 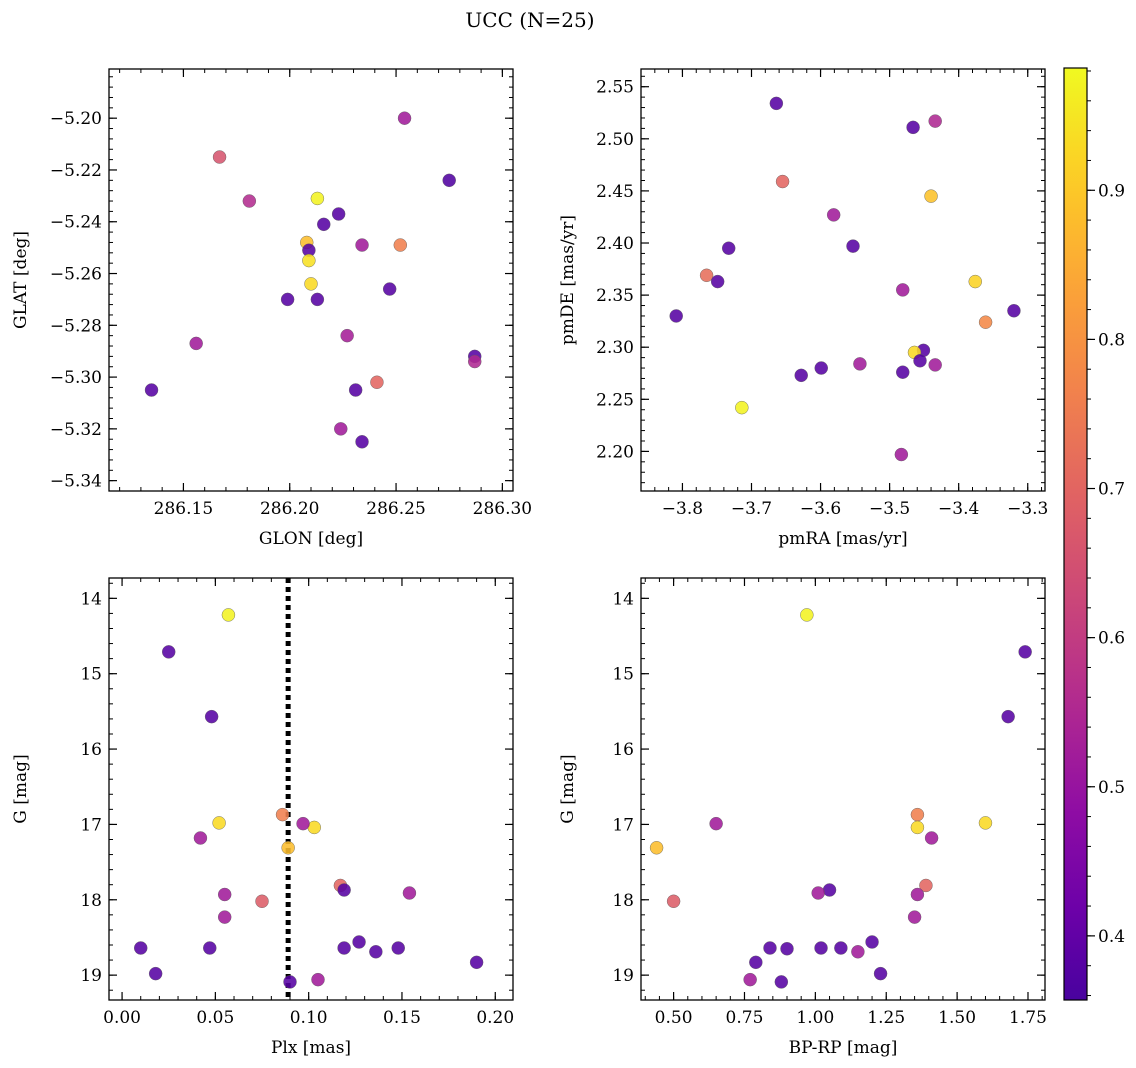 I want to click on x-tick-label: 0.15, so click(x=402, y=1018).